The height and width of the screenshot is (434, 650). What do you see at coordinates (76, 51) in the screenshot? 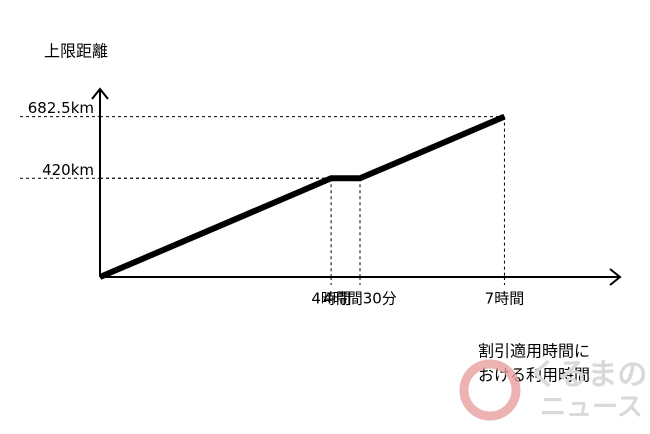
I see `y-axis-label: 上限距離` at bounding box center [76, 51].